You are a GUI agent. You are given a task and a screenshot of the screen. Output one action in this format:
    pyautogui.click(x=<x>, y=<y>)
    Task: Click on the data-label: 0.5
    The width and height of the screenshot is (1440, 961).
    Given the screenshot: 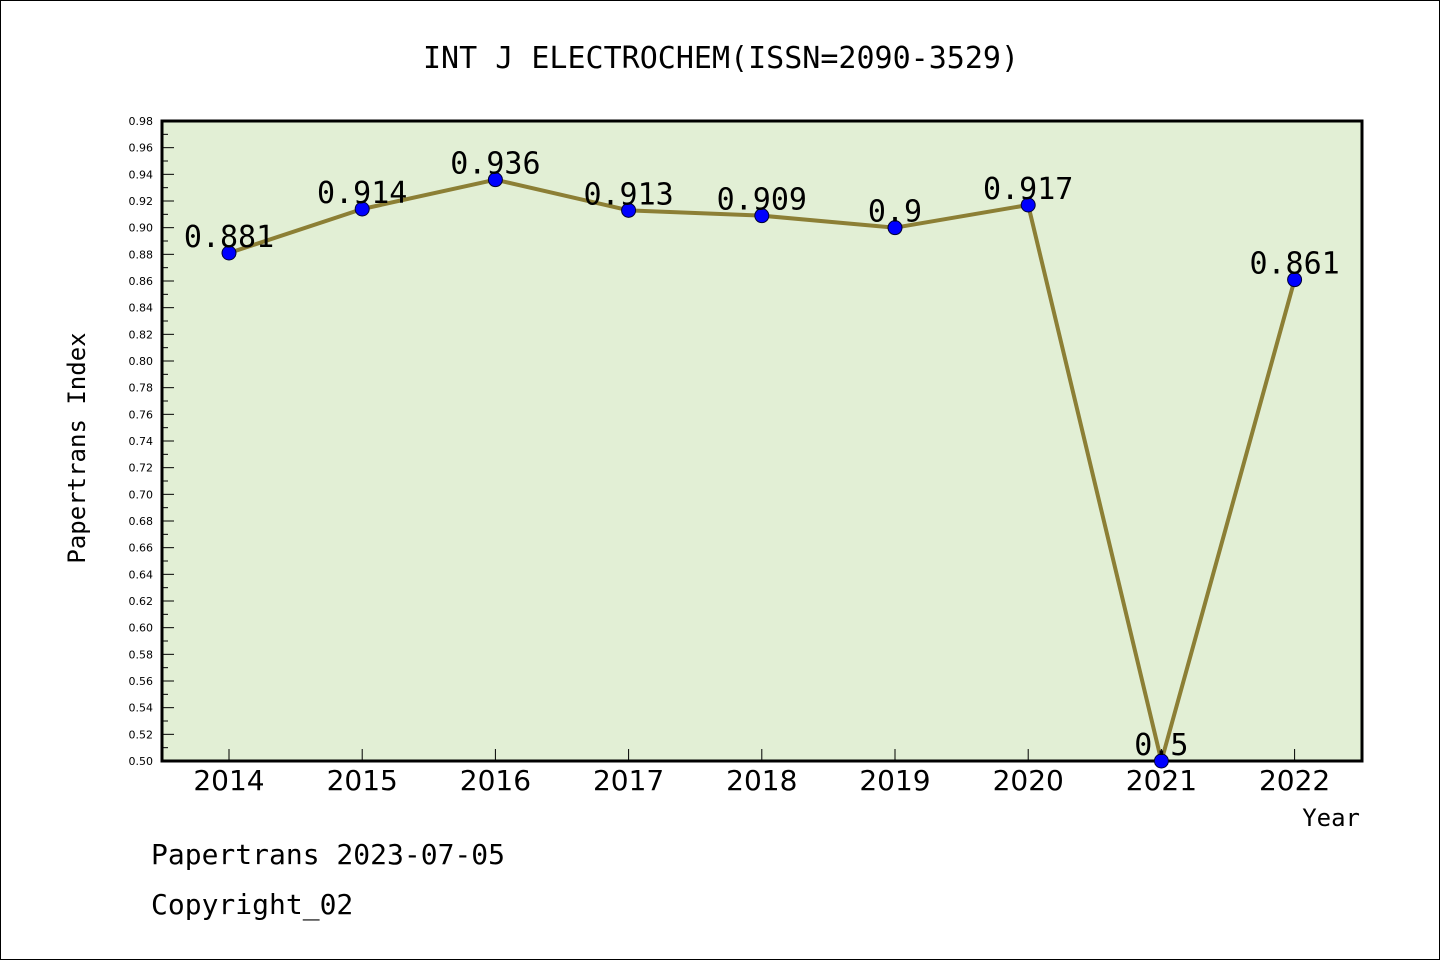 What is the action you would take?
    pyautogui.click(x=1161, y=745)
    